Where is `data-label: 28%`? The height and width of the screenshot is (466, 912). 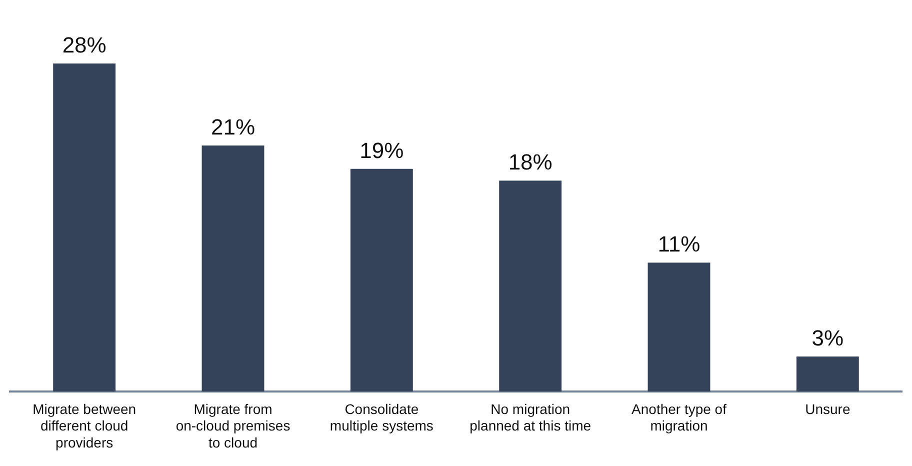
data-label: 28% is located at coordinates (84, 45).